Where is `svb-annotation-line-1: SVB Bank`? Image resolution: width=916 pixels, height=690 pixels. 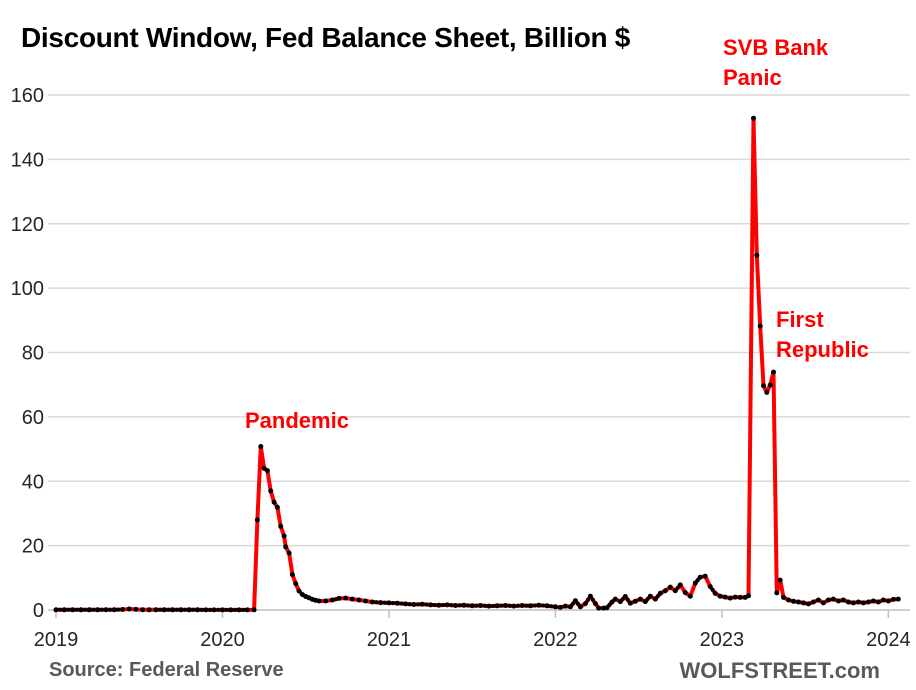
svb-annotation-line-1: SVB Bank is located at coordinates (776, 47).